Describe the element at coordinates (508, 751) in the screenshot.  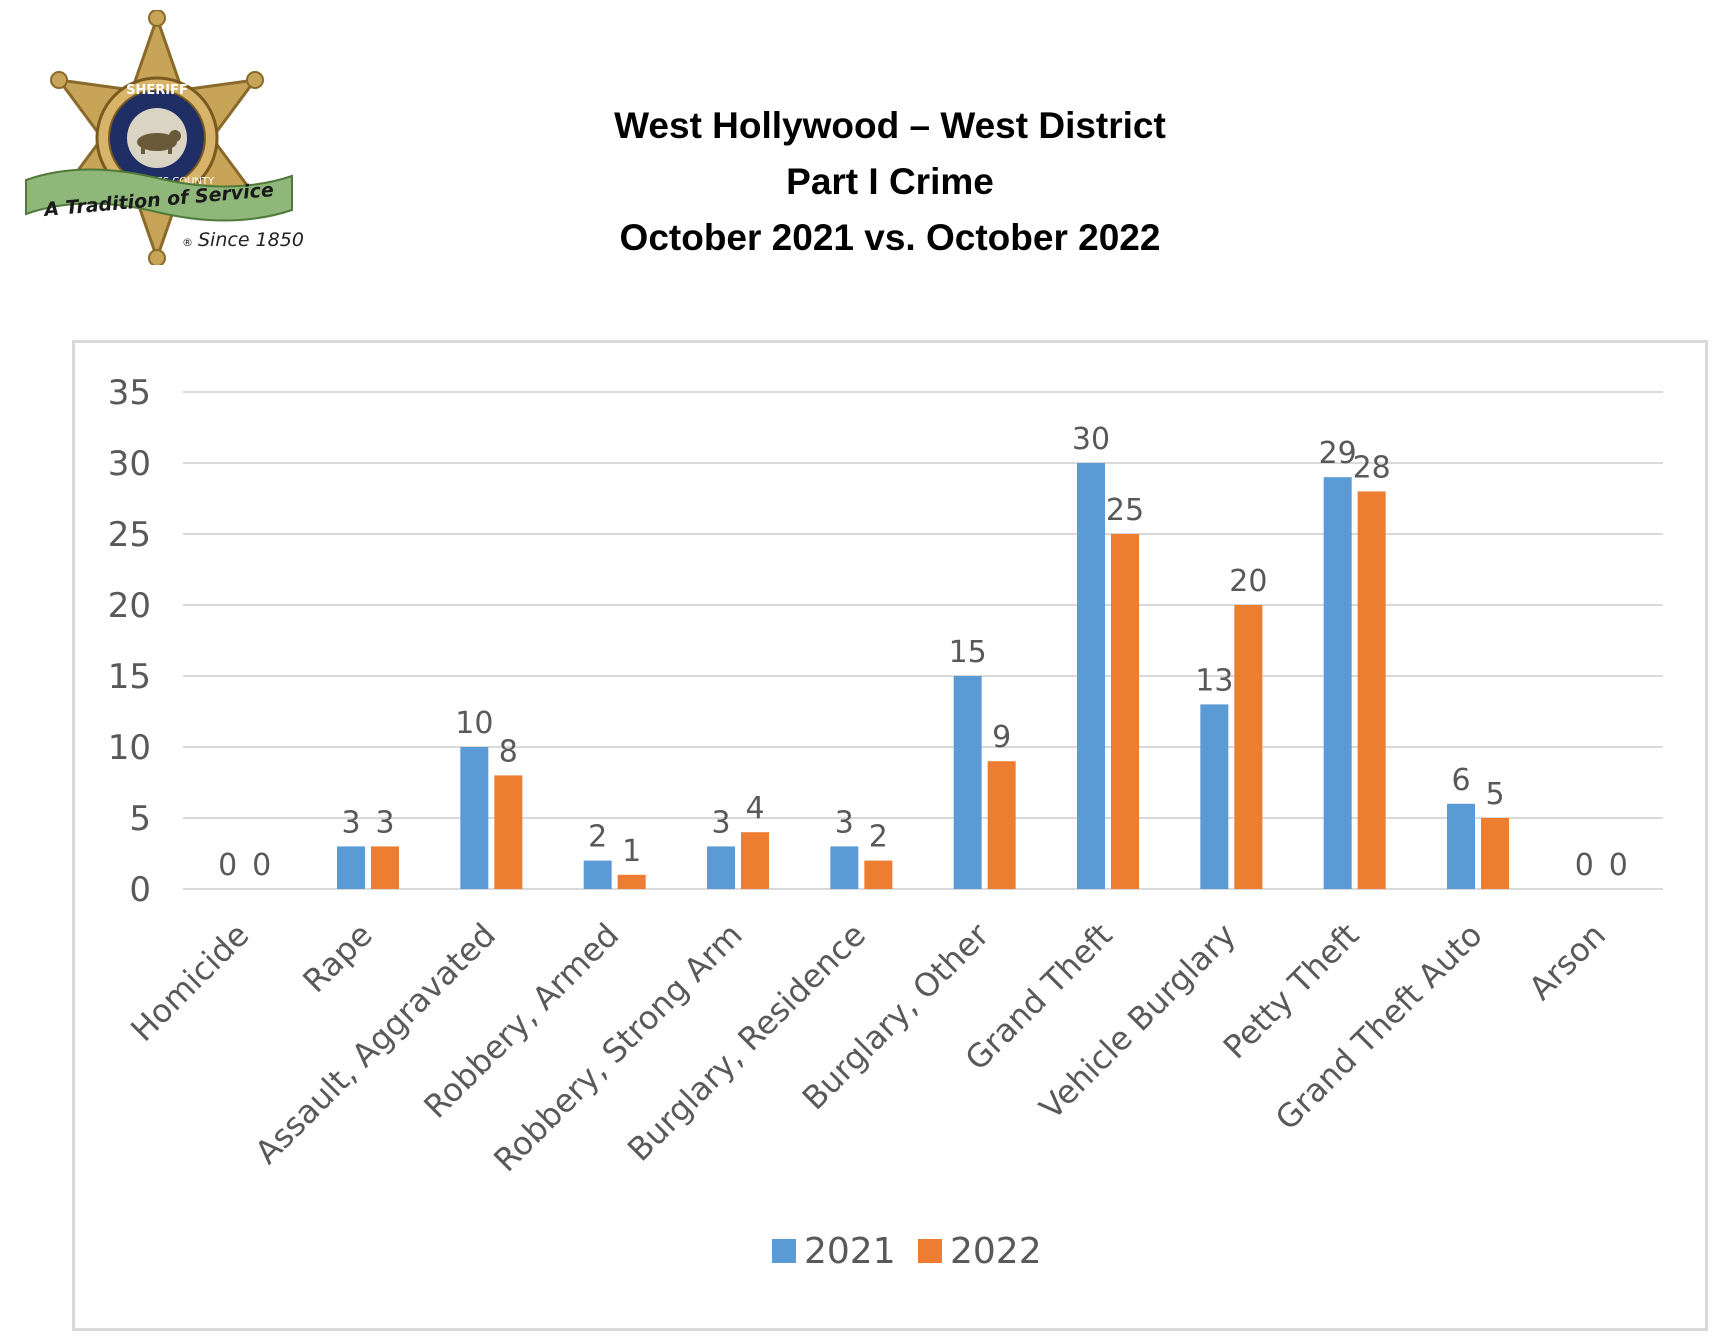
I see `data-label-2022: 8` at that location.